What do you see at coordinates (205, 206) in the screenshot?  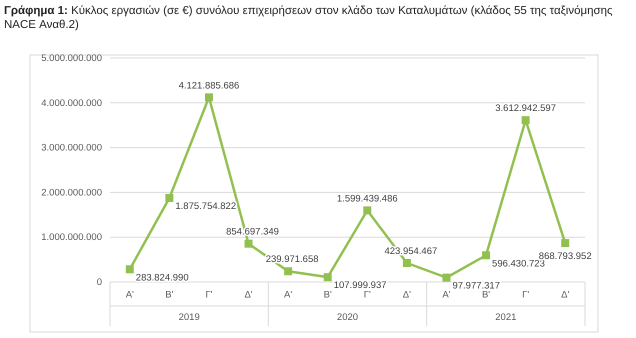 I see `data-label: 1.875.754.822` at bounding box center [205, 206].